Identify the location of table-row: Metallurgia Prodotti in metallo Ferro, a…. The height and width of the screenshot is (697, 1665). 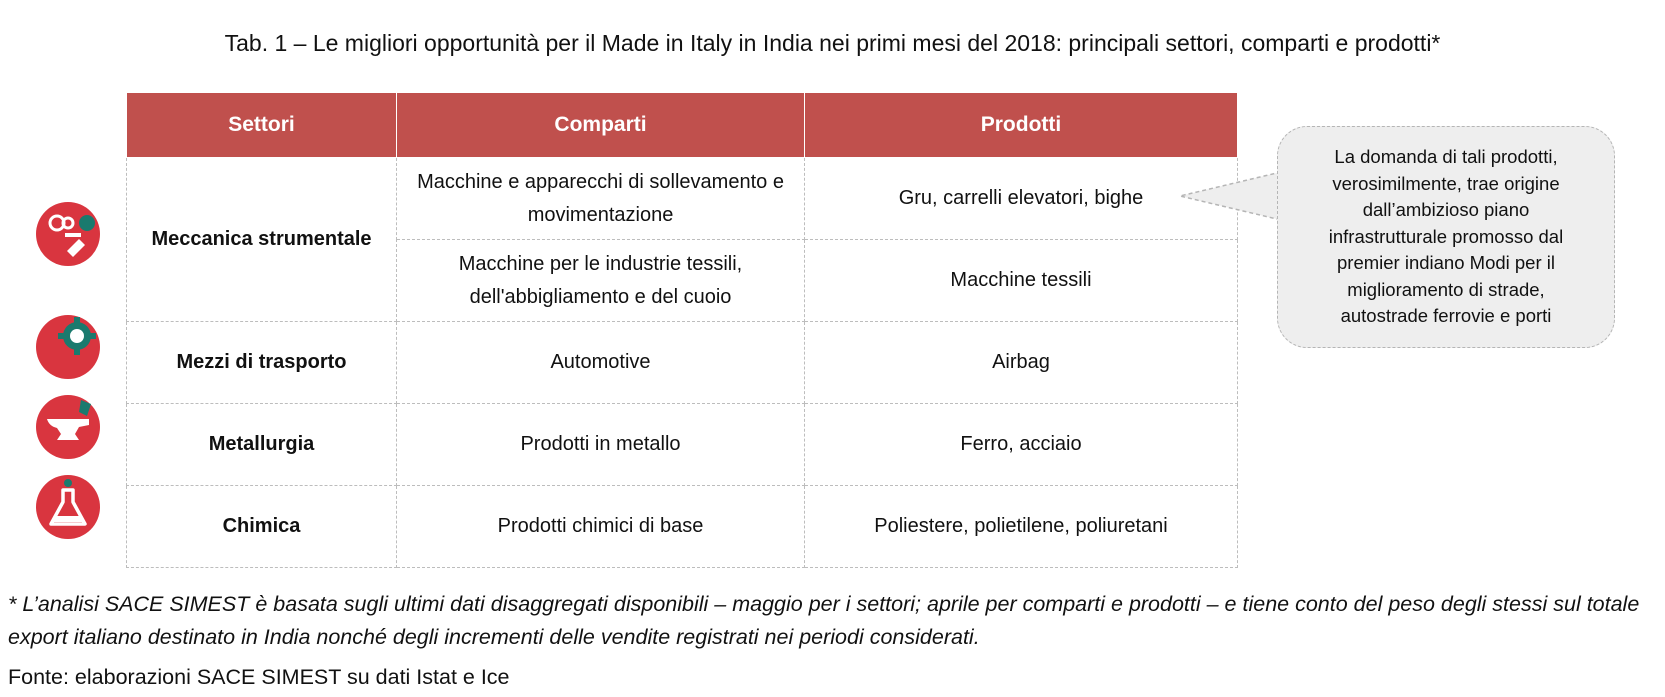
(682, 444).